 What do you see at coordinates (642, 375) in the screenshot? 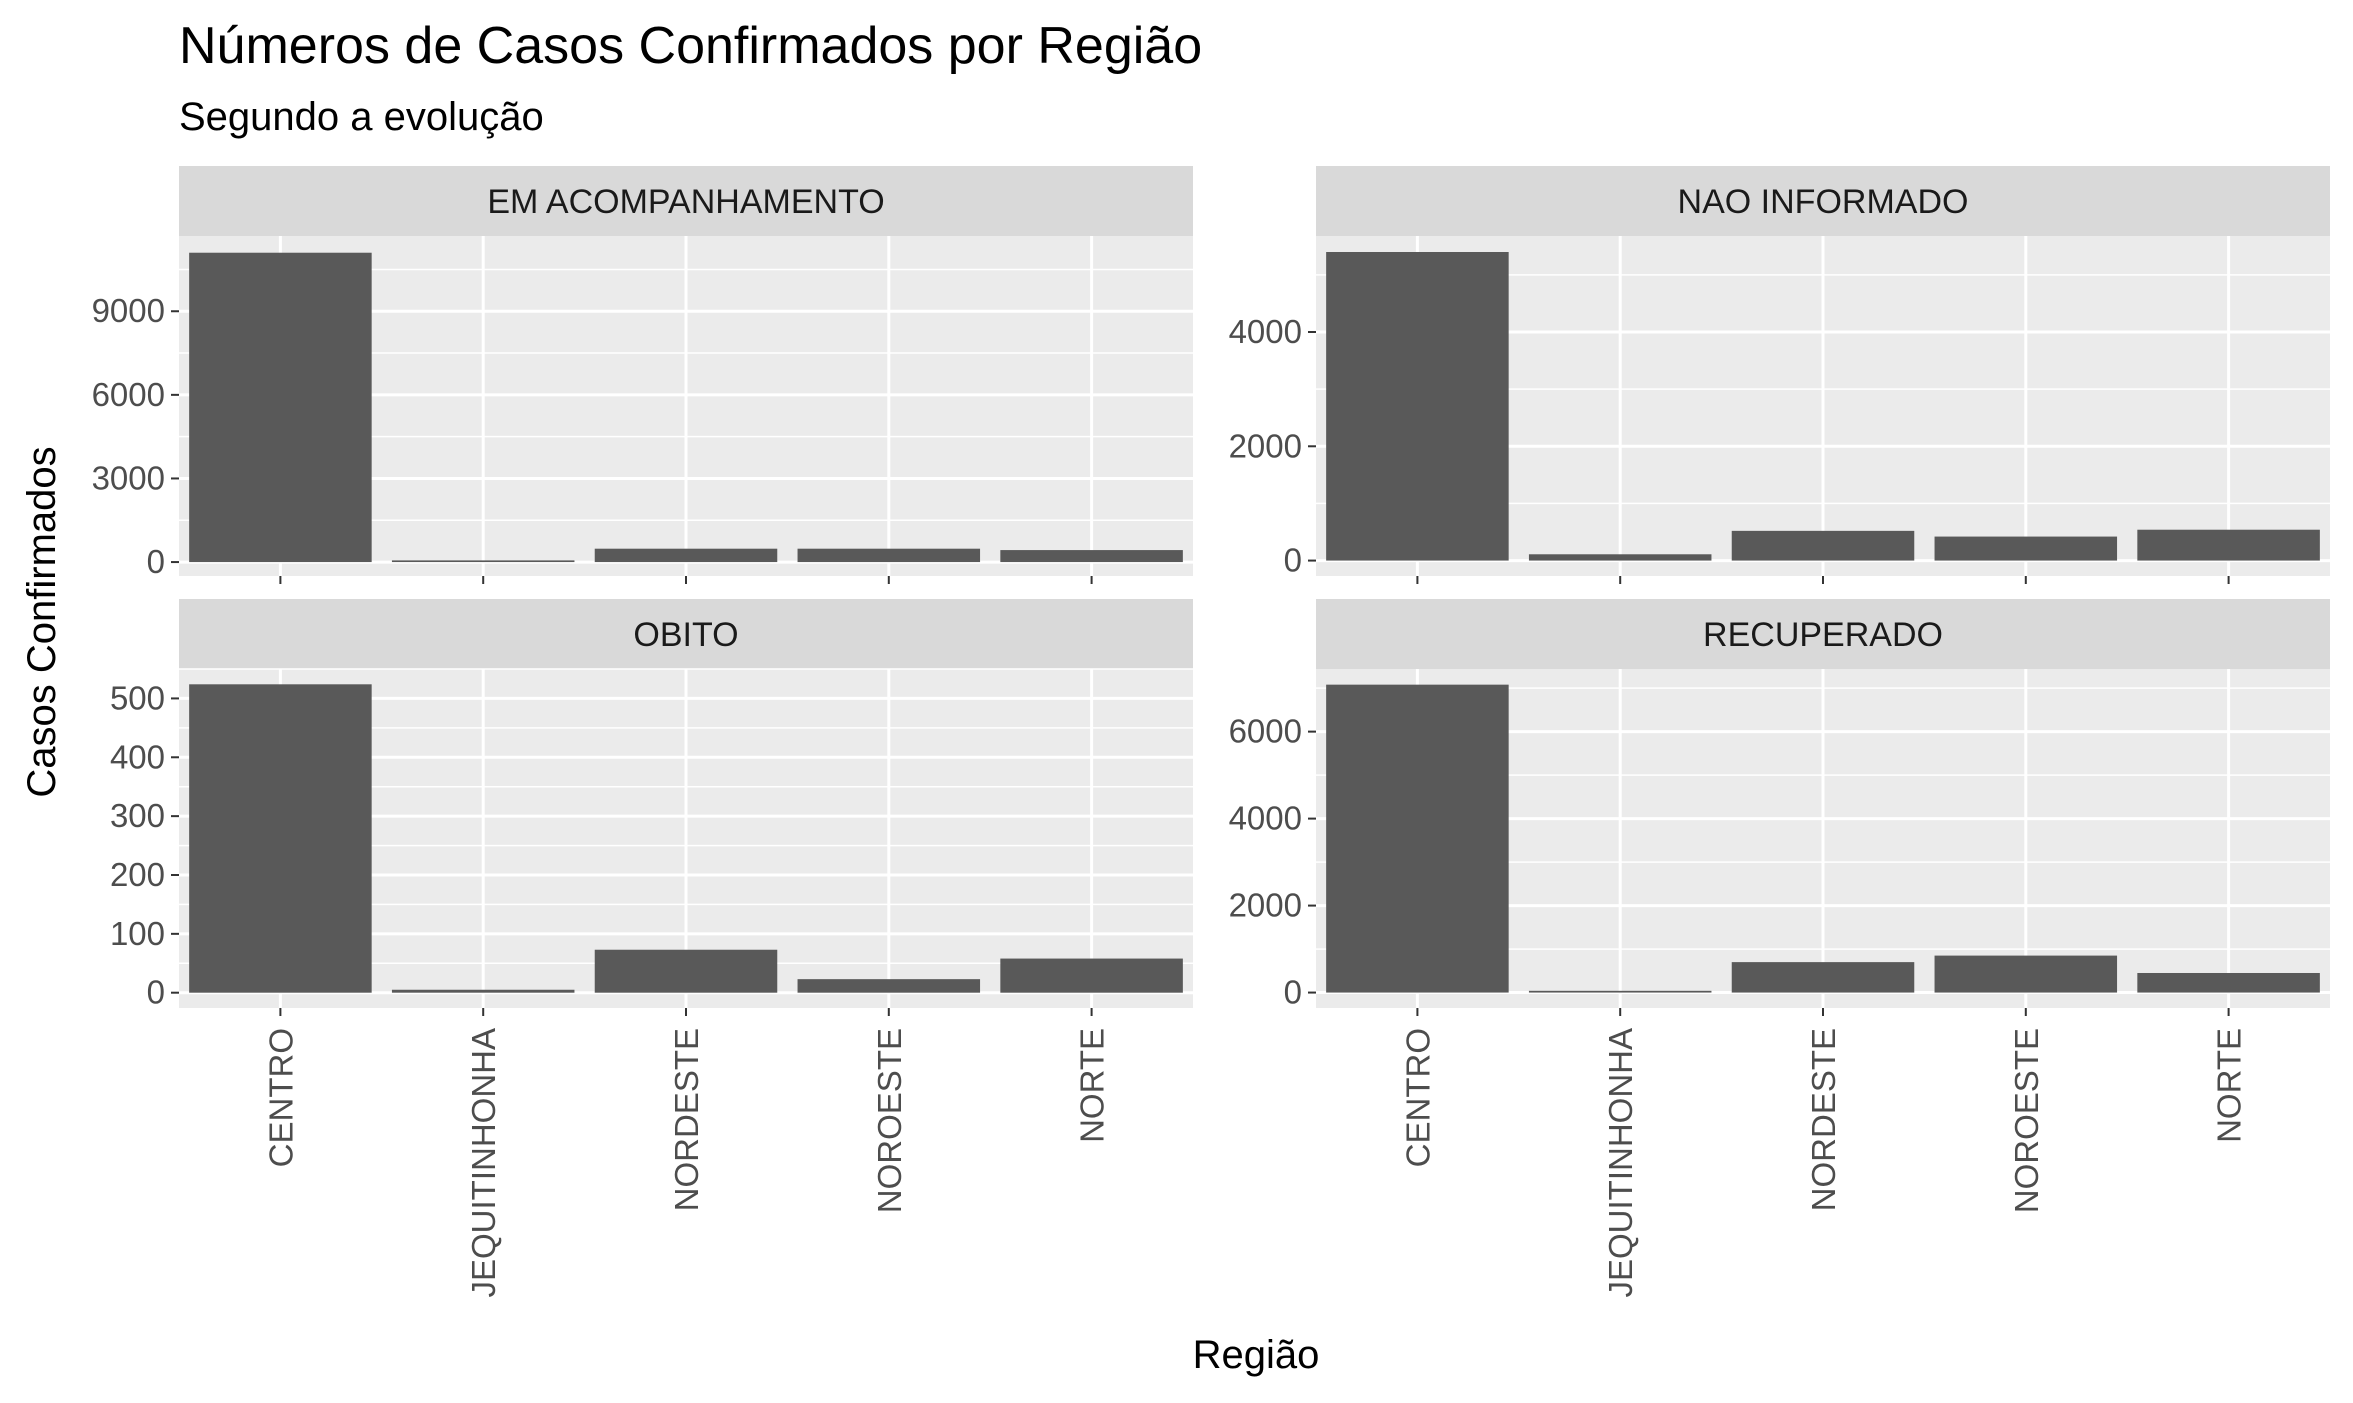
I see `facet-panel: EM ACOMPANHAMENTO 0 3000 6000 9000` at bounding box center [642, 375].